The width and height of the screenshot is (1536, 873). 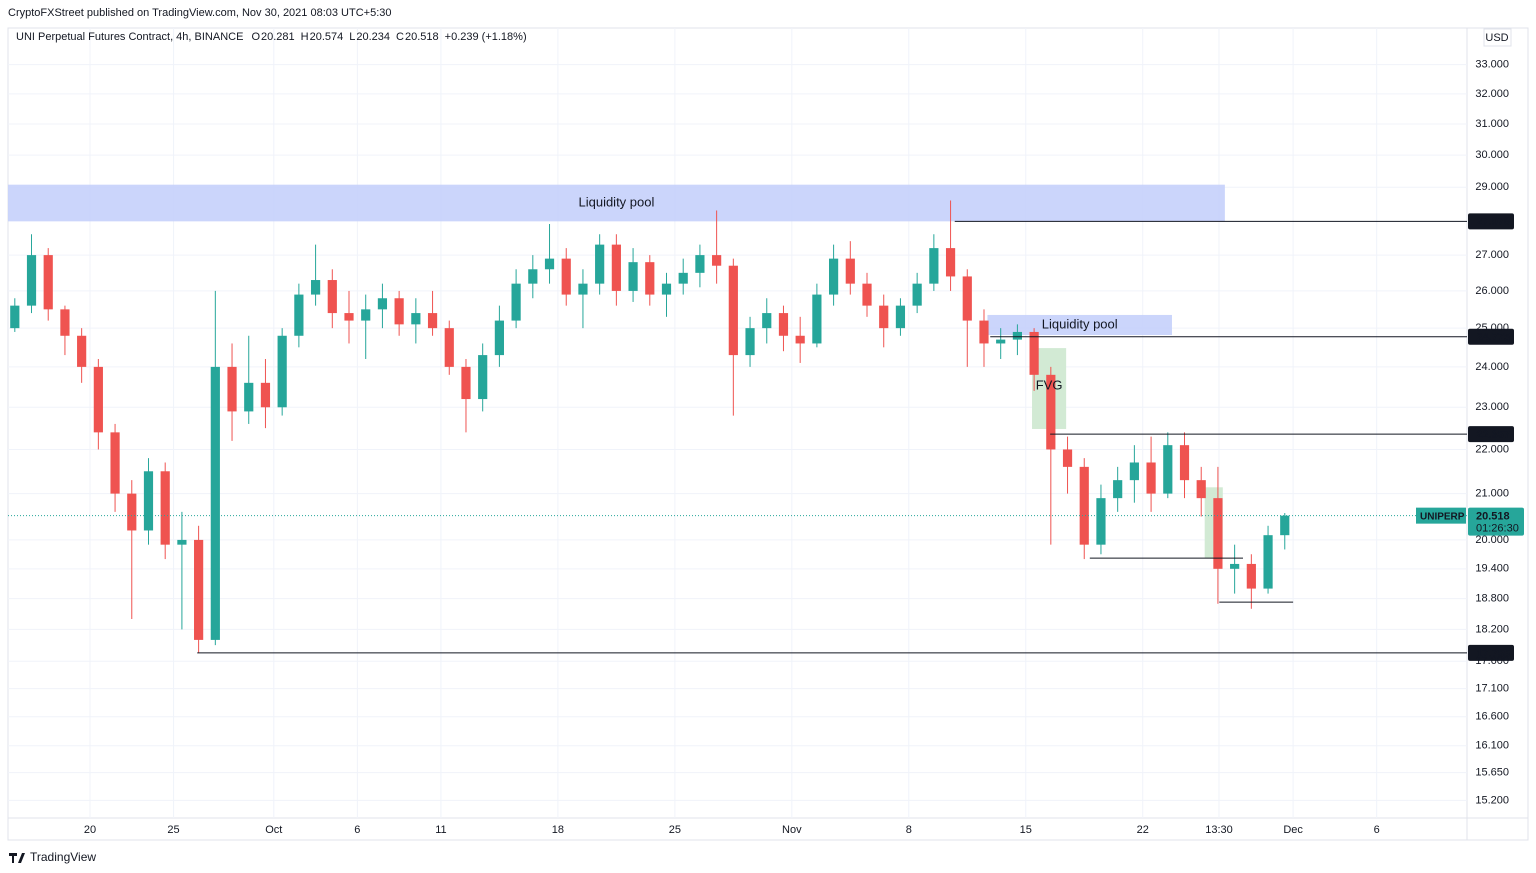 I want to click on y-tick-label: 22.000, so click(x=1492, y=449).